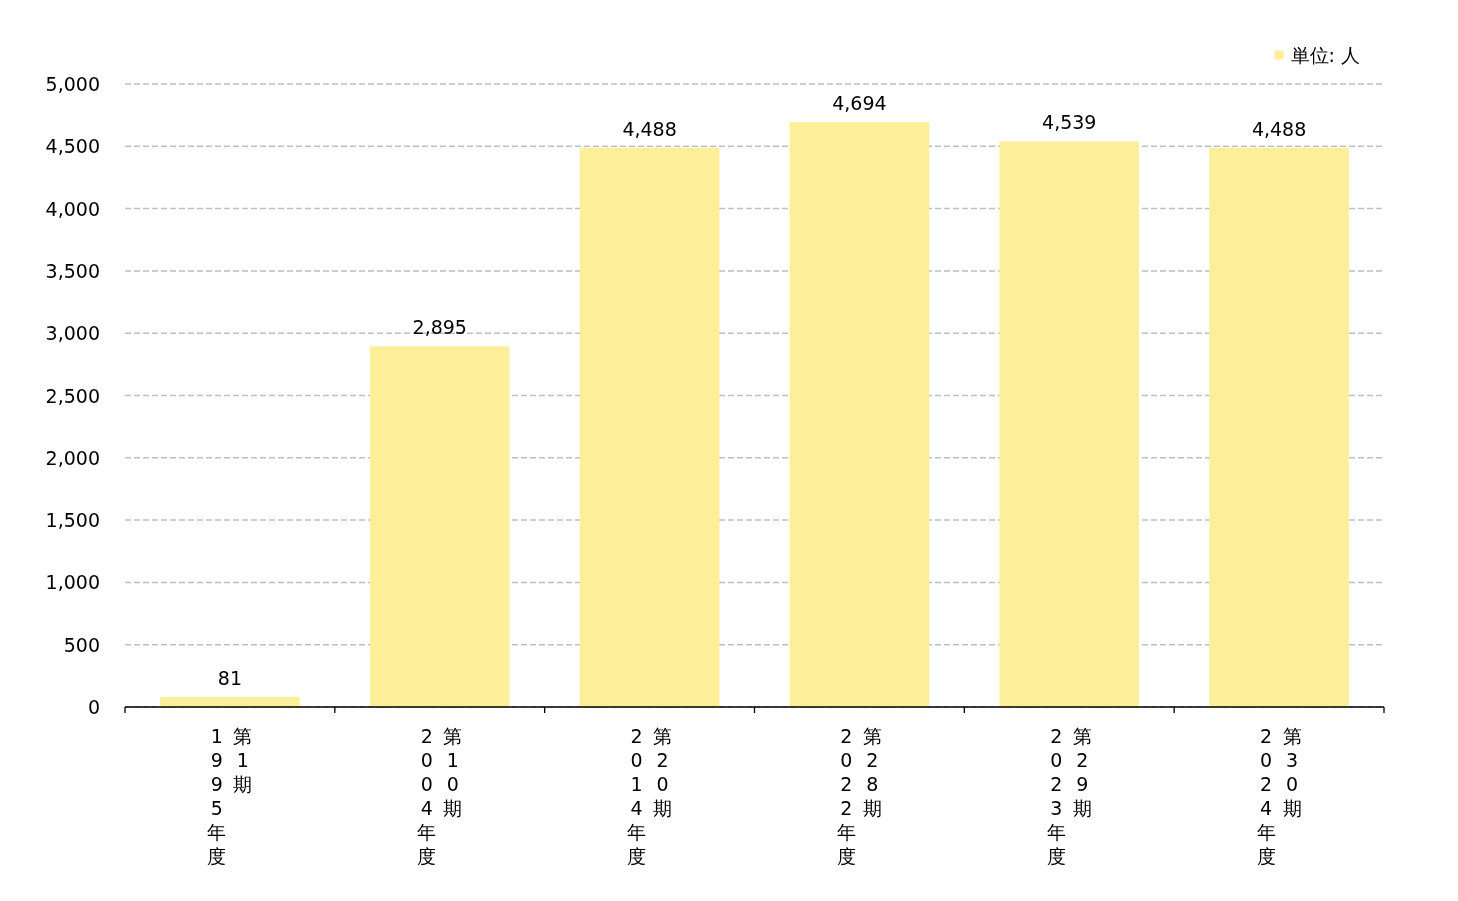 The image size is (1458, 901). What do you see at coordinates (859, 103) in the screenshot?
I see `data-label: 4,694` at bounding box center [859, 103].